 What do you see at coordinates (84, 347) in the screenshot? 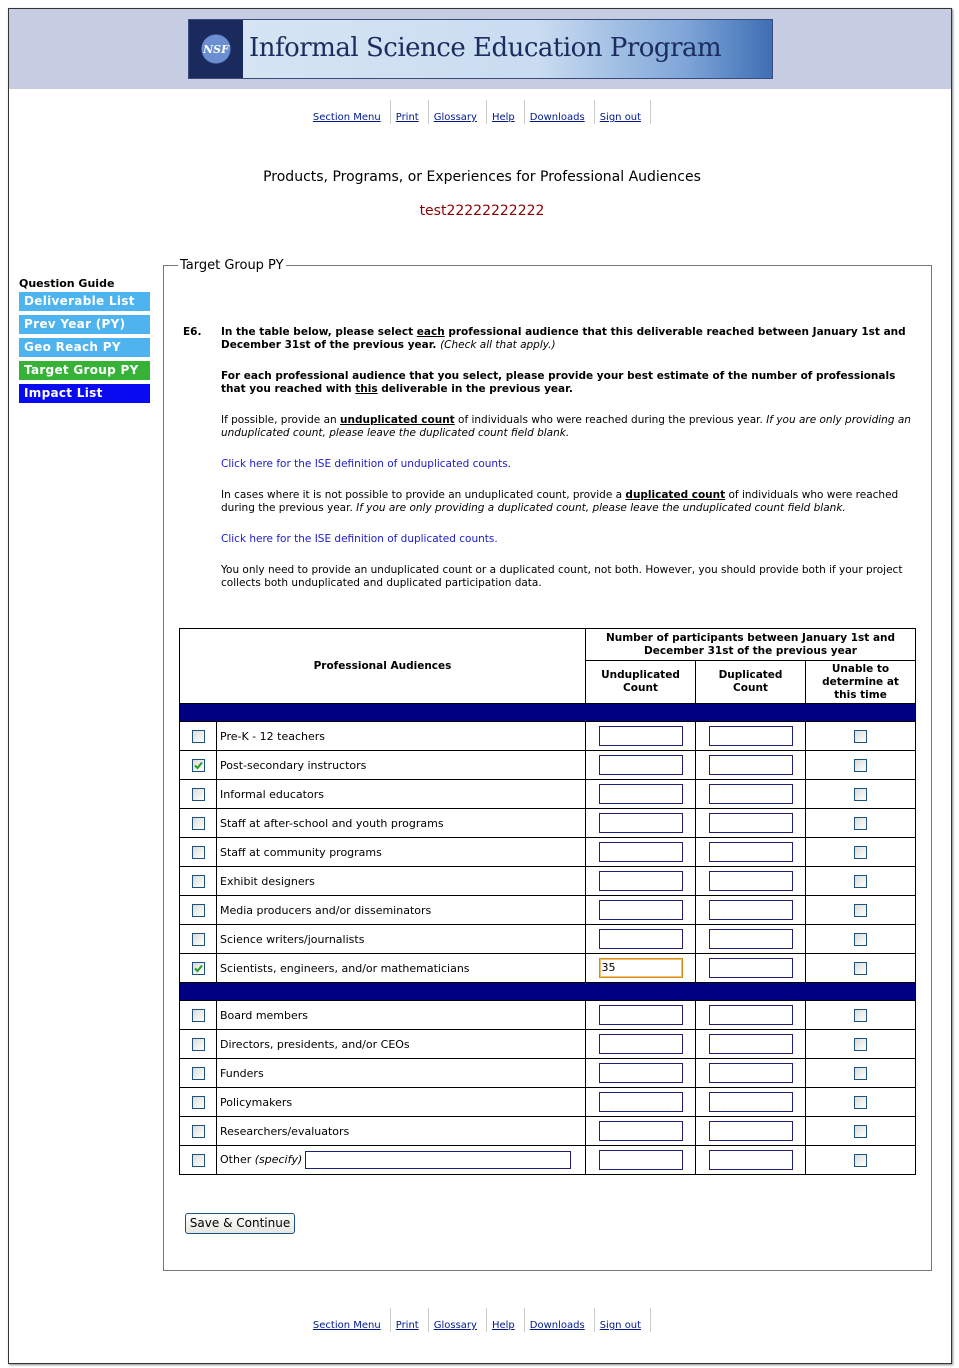
I see `sidebar-button: Geo Reach PY` at bounding box center [84, 347].